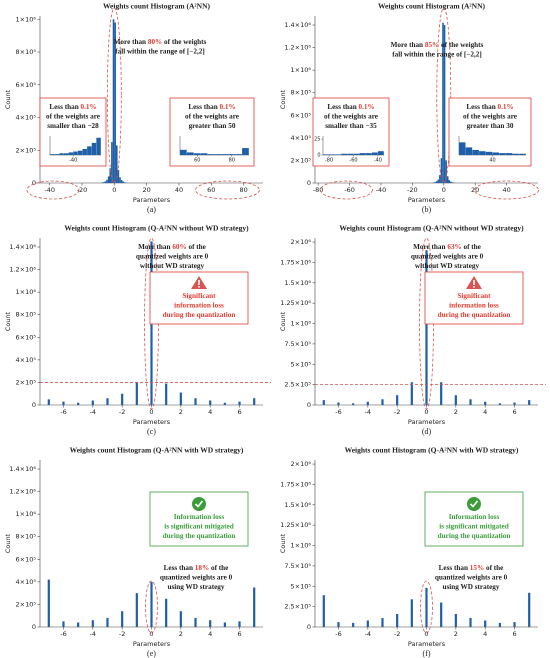  Describe the element at coordinates (447, 266) in the screenshot. I see `note-line: without WD strategy` at that location.